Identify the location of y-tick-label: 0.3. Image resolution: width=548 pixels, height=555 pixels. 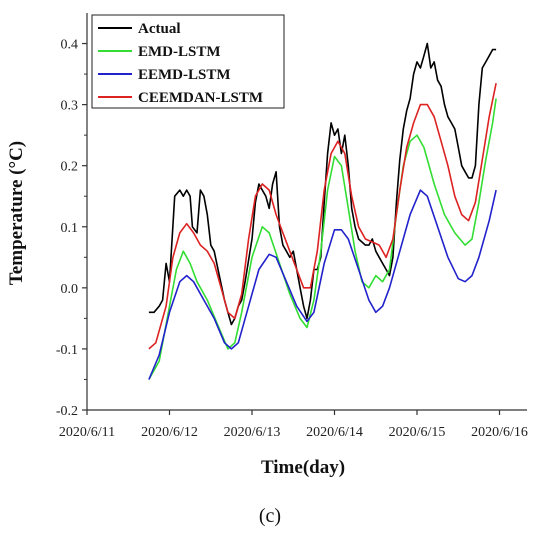
(70, 106).